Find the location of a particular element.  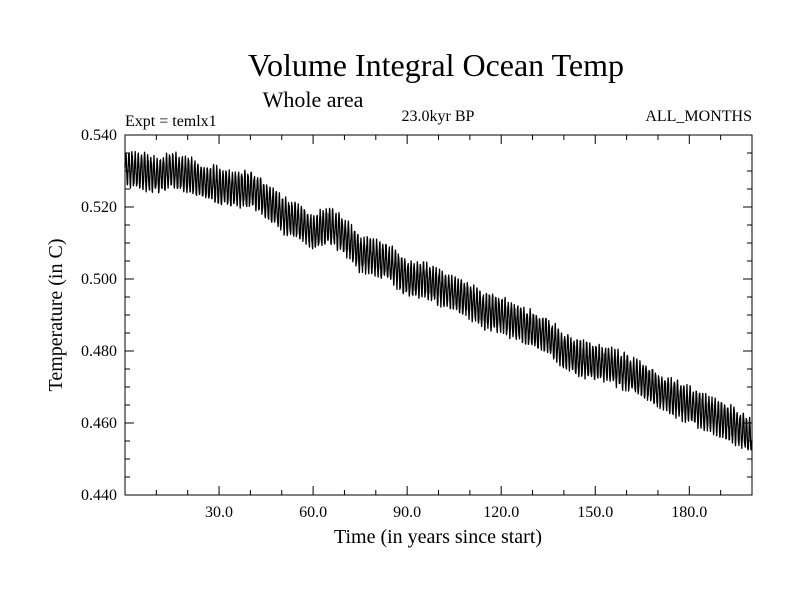

y-tick-label: 0.480 is located at coordinates (99, 351).